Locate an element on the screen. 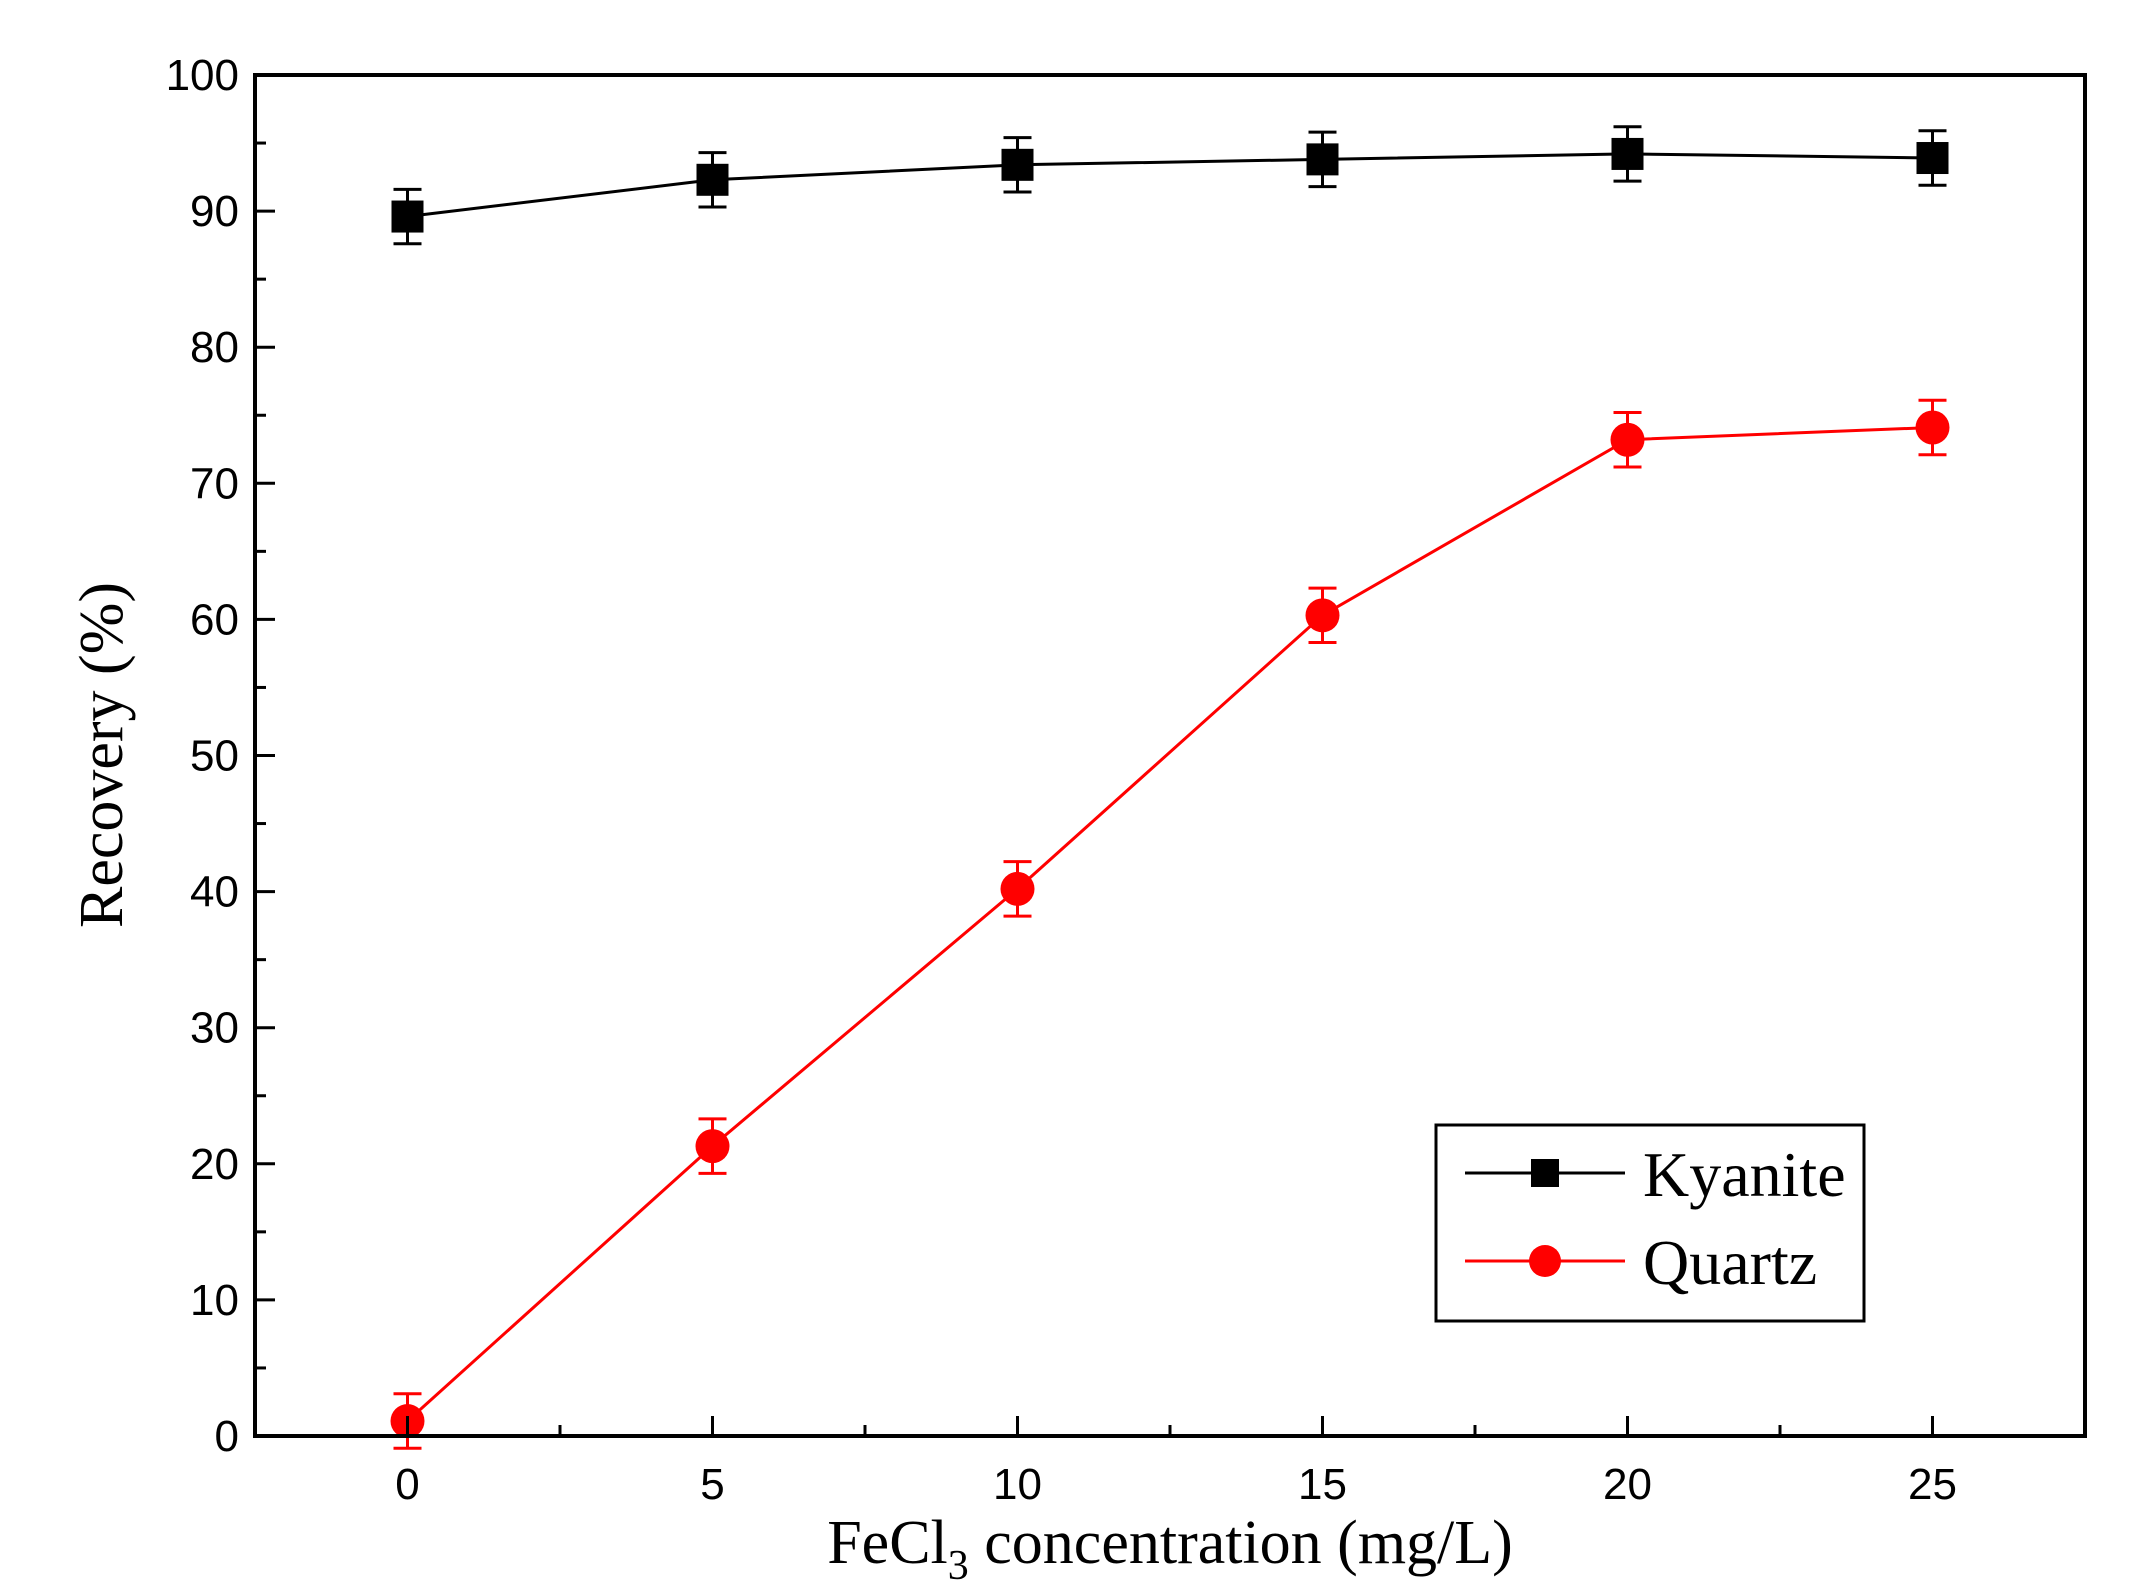 The width and height of the screenshot is (2149, 1588). legend-marker-quartz is located at coordinates (1545, 1261).